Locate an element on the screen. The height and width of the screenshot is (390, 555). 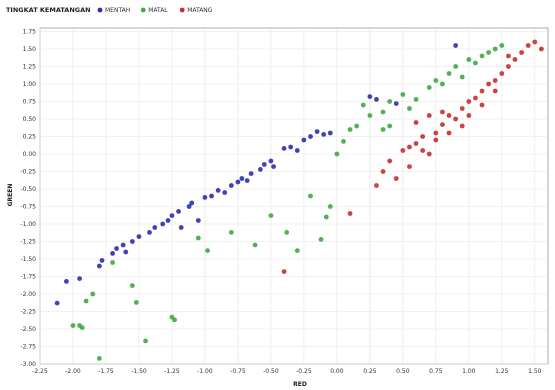
y-tick-label: -1.75 is located at coordinates (28, 277).